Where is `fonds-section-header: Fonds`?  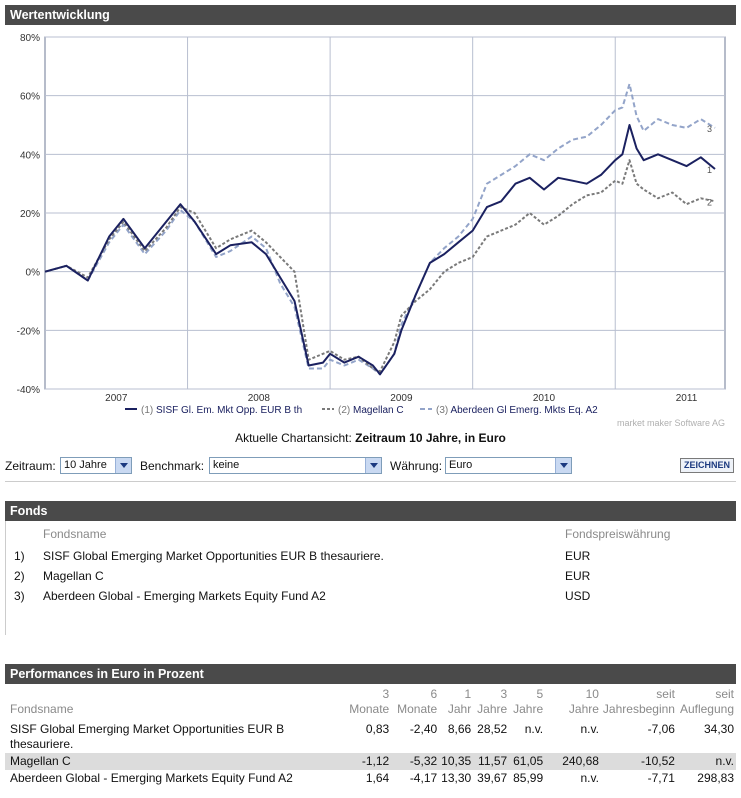
fonds-section-header: Fonds is located at coordinates (370, 511).